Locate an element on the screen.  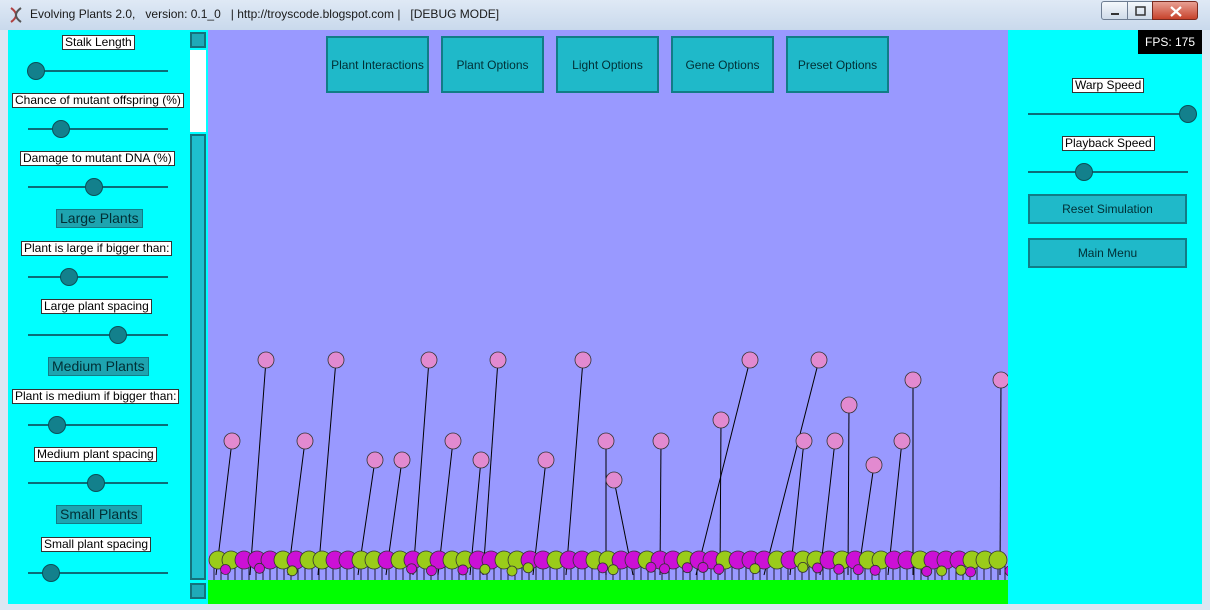
small-spacing-slider is located at coordinates (98, 573).